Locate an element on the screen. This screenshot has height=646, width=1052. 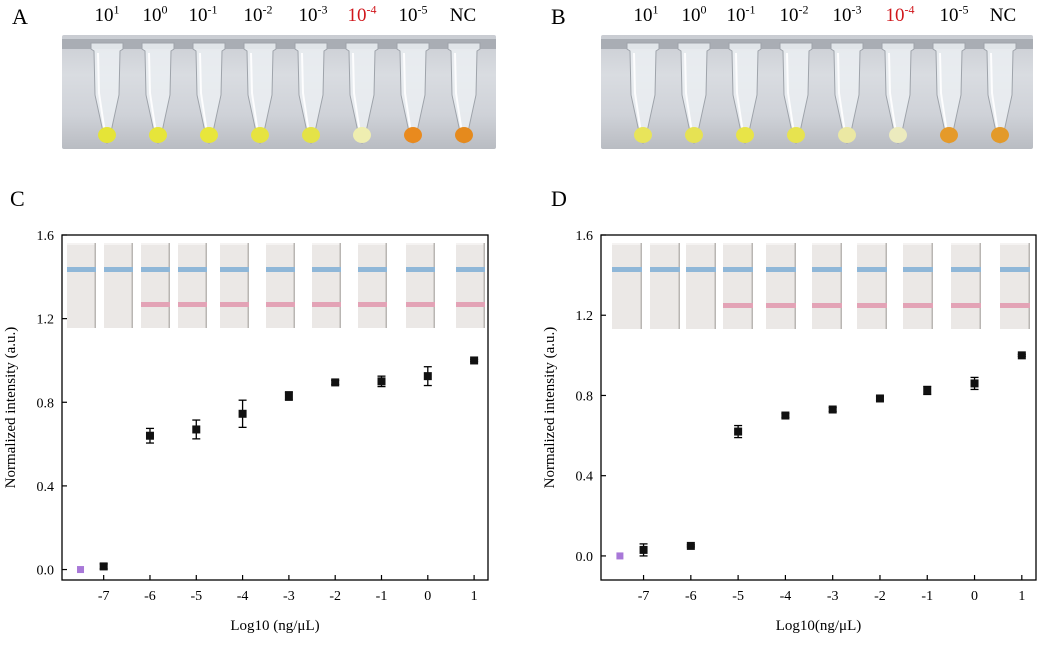
tube-photo-a is located at coordinates (279, 92).